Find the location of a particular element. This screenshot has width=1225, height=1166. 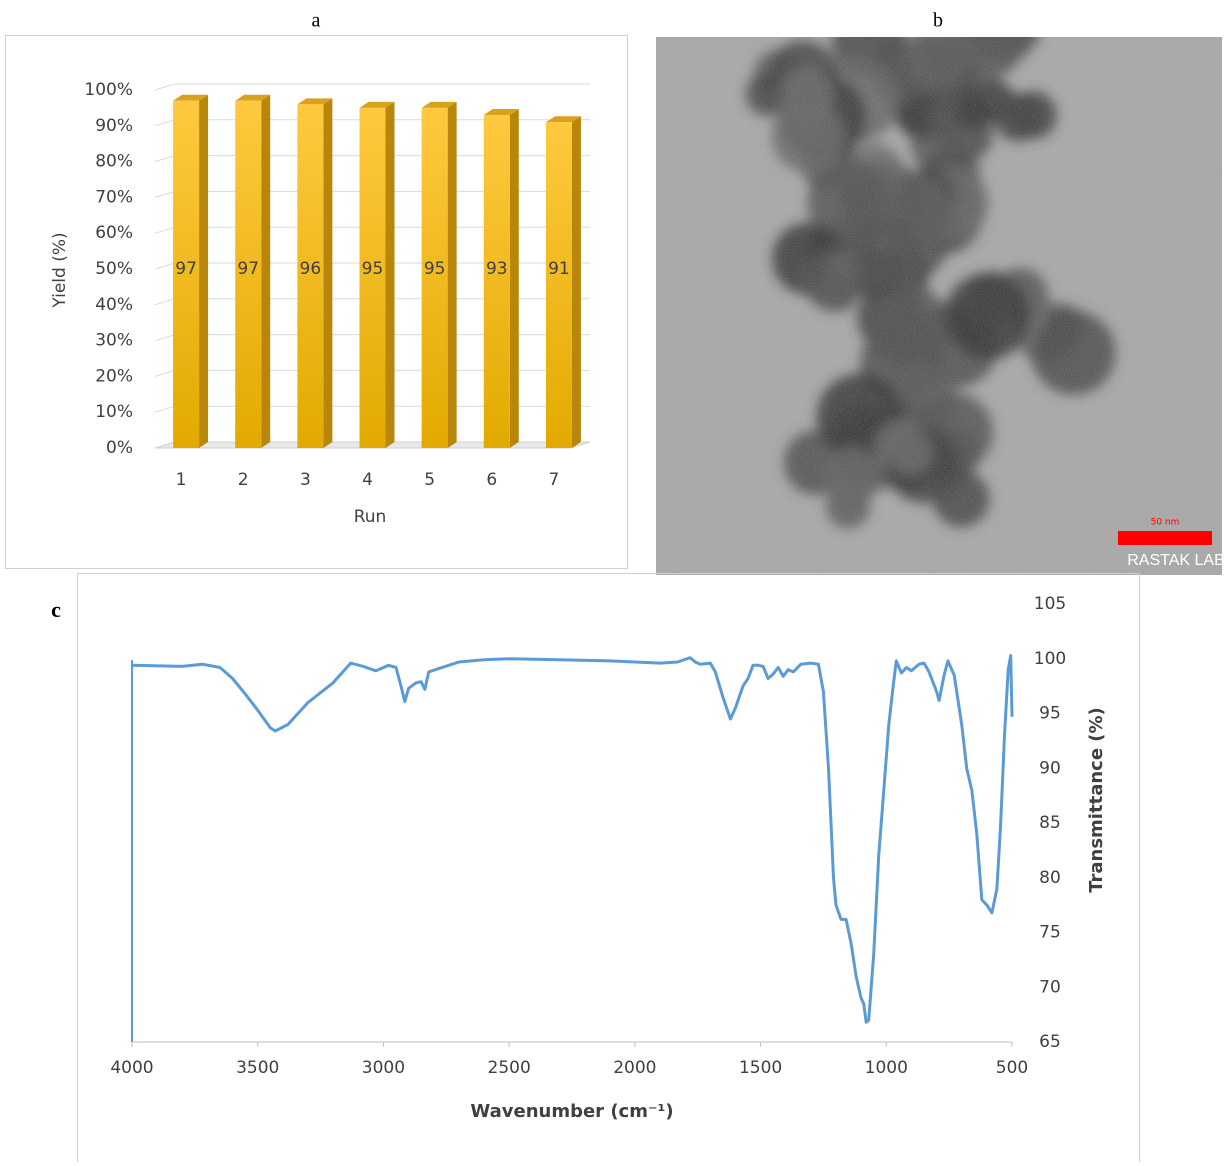

x-tick-label: 3000 is located at coordinates (383, 1068).